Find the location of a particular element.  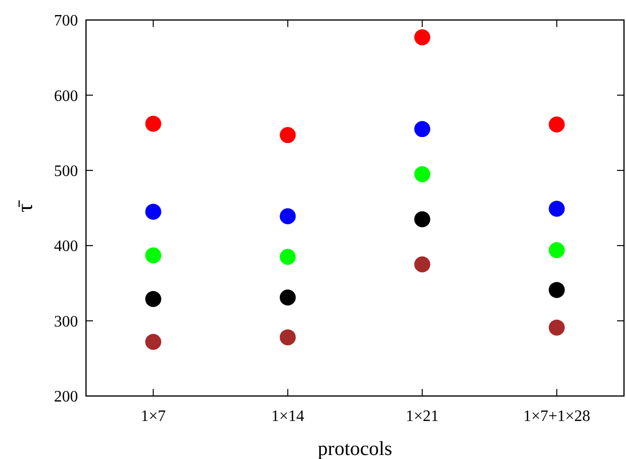

x-tick-label: 1×7+1×28 is located at coordinates (556, 416).